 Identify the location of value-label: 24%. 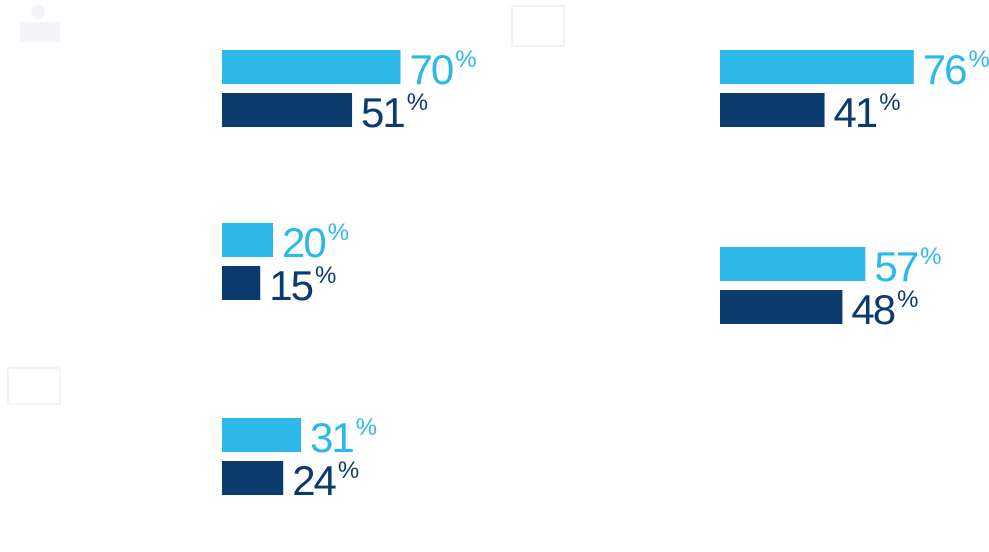
(325, 480).